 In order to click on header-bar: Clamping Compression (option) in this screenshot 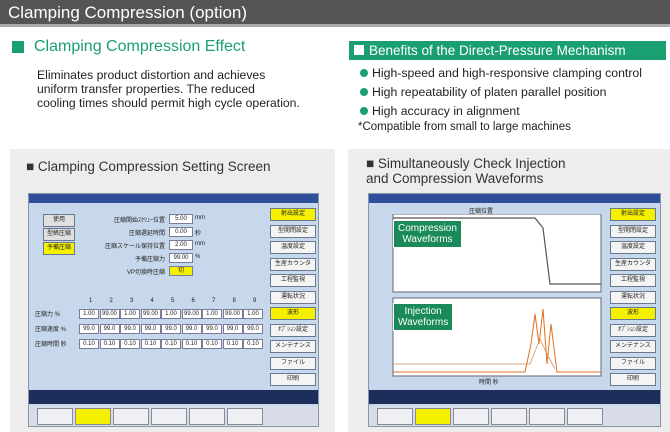, I will do `click(335, 13)`.